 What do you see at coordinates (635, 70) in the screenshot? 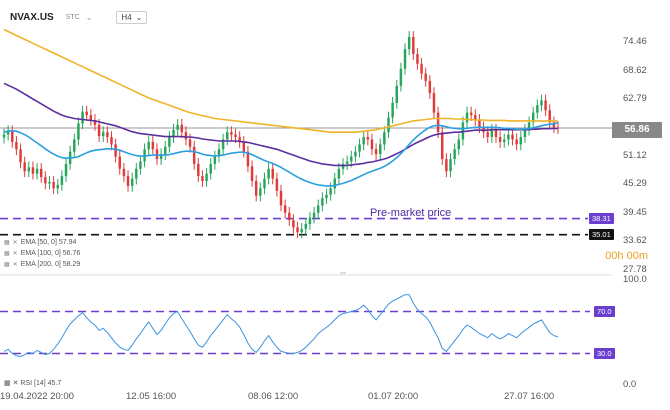
I see `y-tick-label: 68.62` at bounding box center [635, 70].